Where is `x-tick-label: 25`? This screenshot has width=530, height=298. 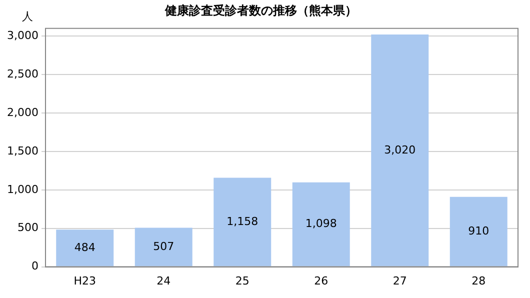
x-tick-label: 25 is located at coordinates (242, 281).